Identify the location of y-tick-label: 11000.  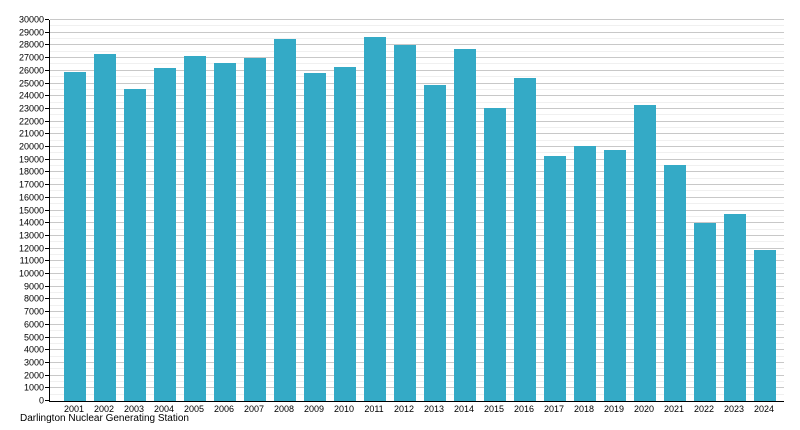
(31, 260).